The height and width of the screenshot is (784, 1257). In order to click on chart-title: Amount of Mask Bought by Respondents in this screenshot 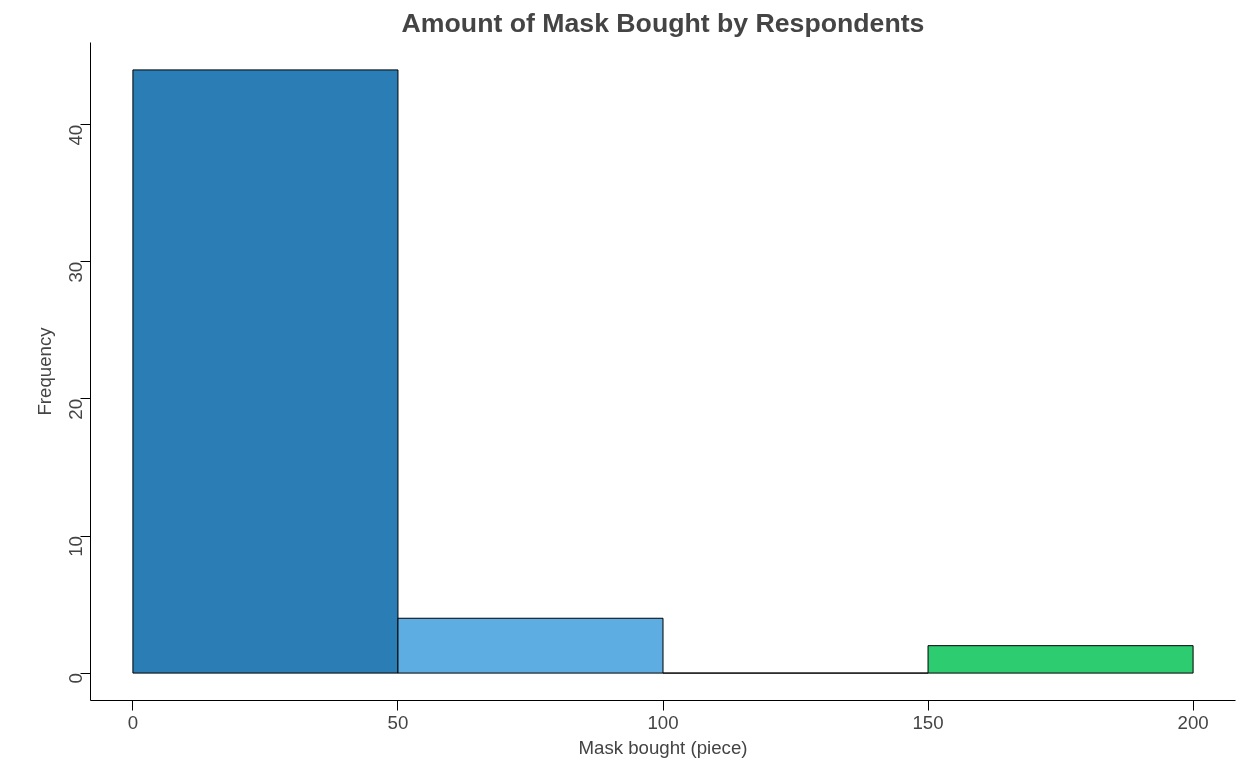, I will do `click(663, 22)`.